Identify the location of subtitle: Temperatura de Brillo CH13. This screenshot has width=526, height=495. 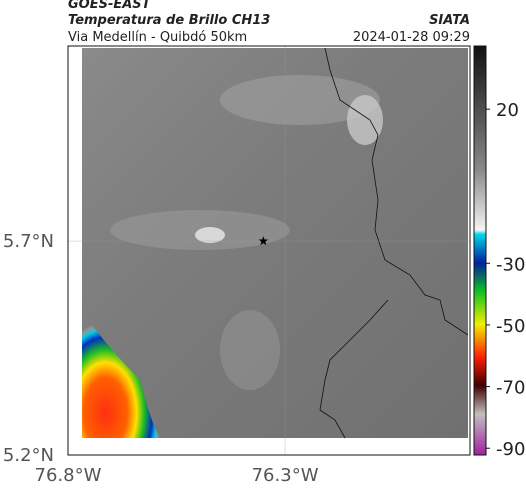
(169, 20).